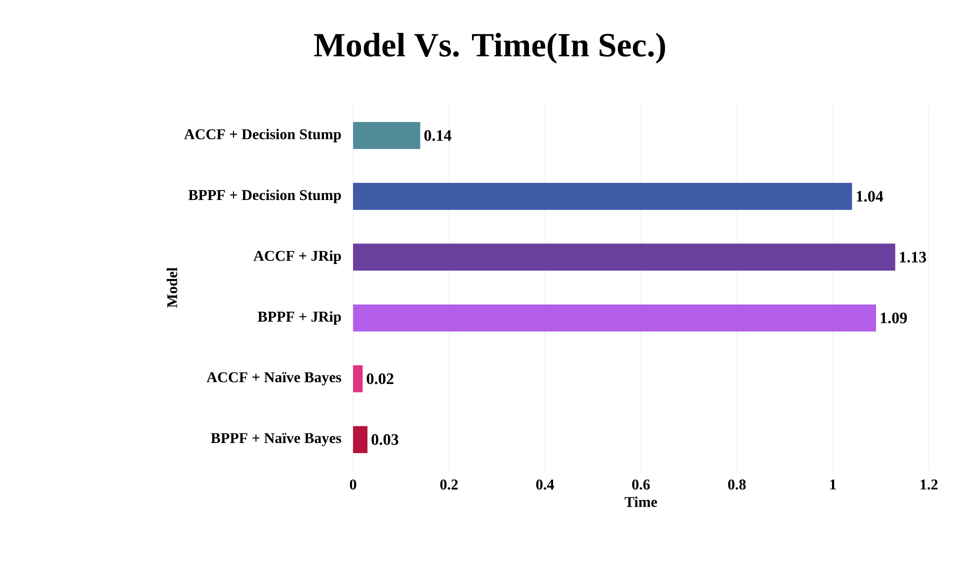 The width and height of the screenshot is (961, 580). I want to click on x-tick-label: 0, so click(353, 484).